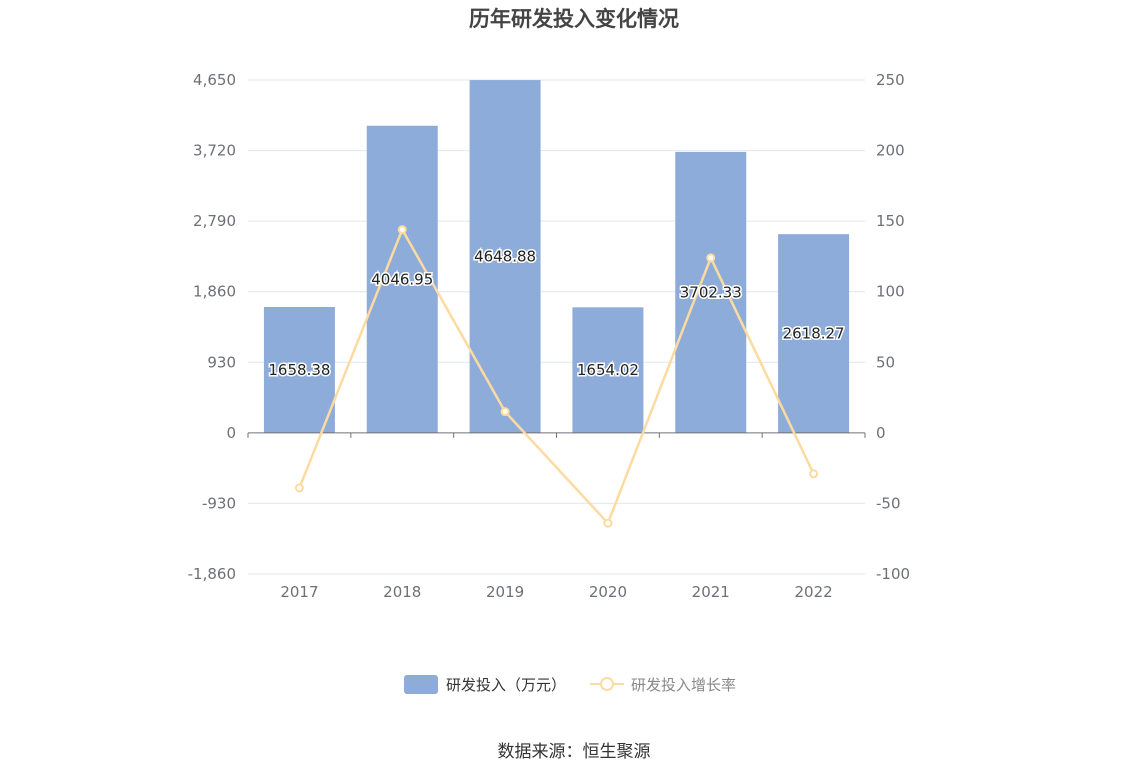  Describe the element at coordinates (574, 19) in the screenshot. I see `chart-title: 历年研发投入变化情况` at that location.